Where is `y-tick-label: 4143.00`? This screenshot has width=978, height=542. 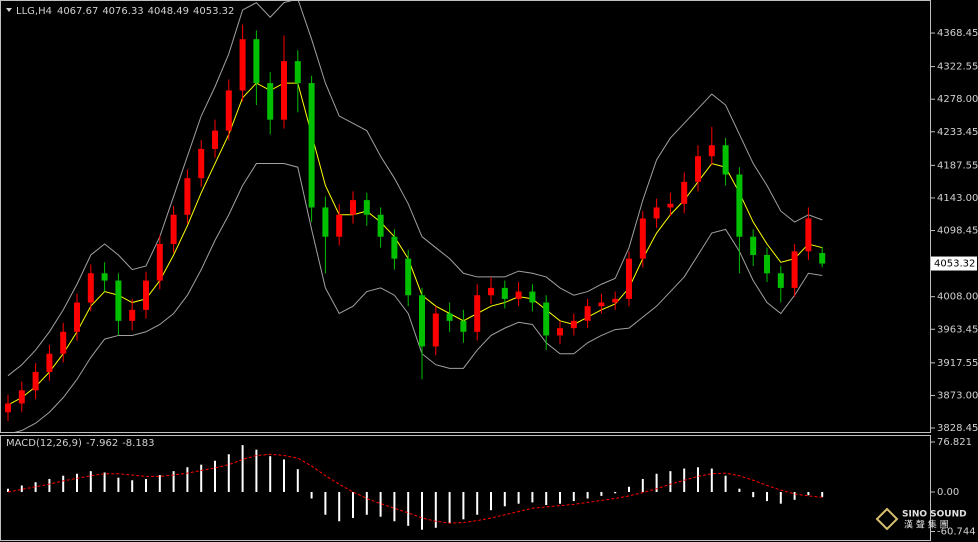
y-tick-label: 4143.00 is located at coordinates (957, 198).